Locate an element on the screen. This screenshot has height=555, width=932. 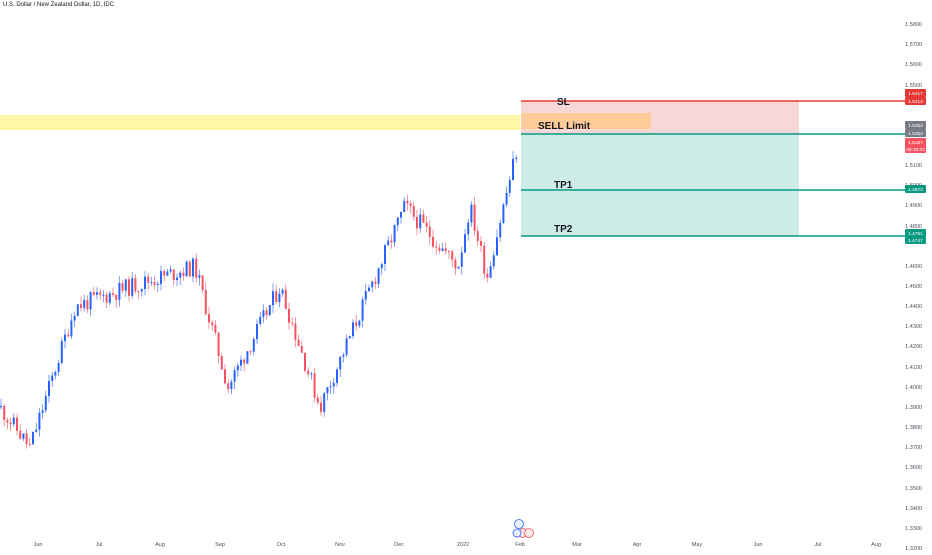
event-flags-icon is located at coordinates (523, 528).